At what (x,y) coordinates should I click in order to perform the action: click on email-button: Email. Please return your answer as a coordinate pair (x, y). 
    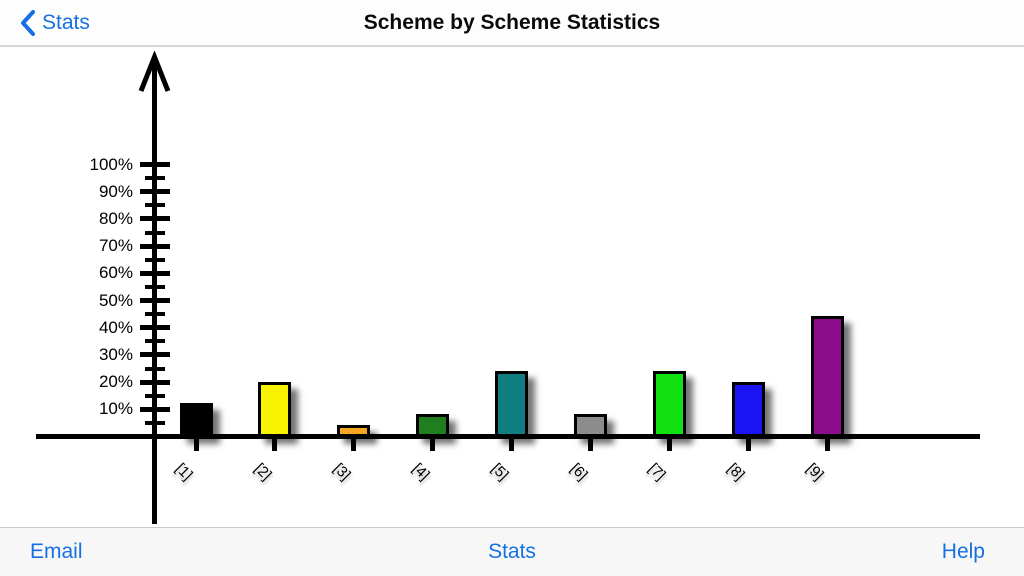
    Looking at the image, I should click on (56, 551).